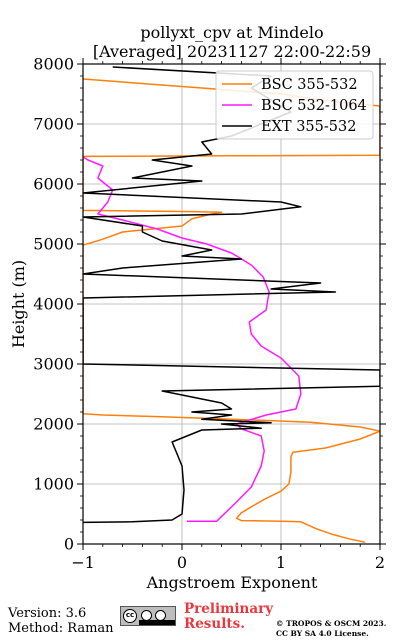  I want to click on cc-icon: cc, so click(130, 616).